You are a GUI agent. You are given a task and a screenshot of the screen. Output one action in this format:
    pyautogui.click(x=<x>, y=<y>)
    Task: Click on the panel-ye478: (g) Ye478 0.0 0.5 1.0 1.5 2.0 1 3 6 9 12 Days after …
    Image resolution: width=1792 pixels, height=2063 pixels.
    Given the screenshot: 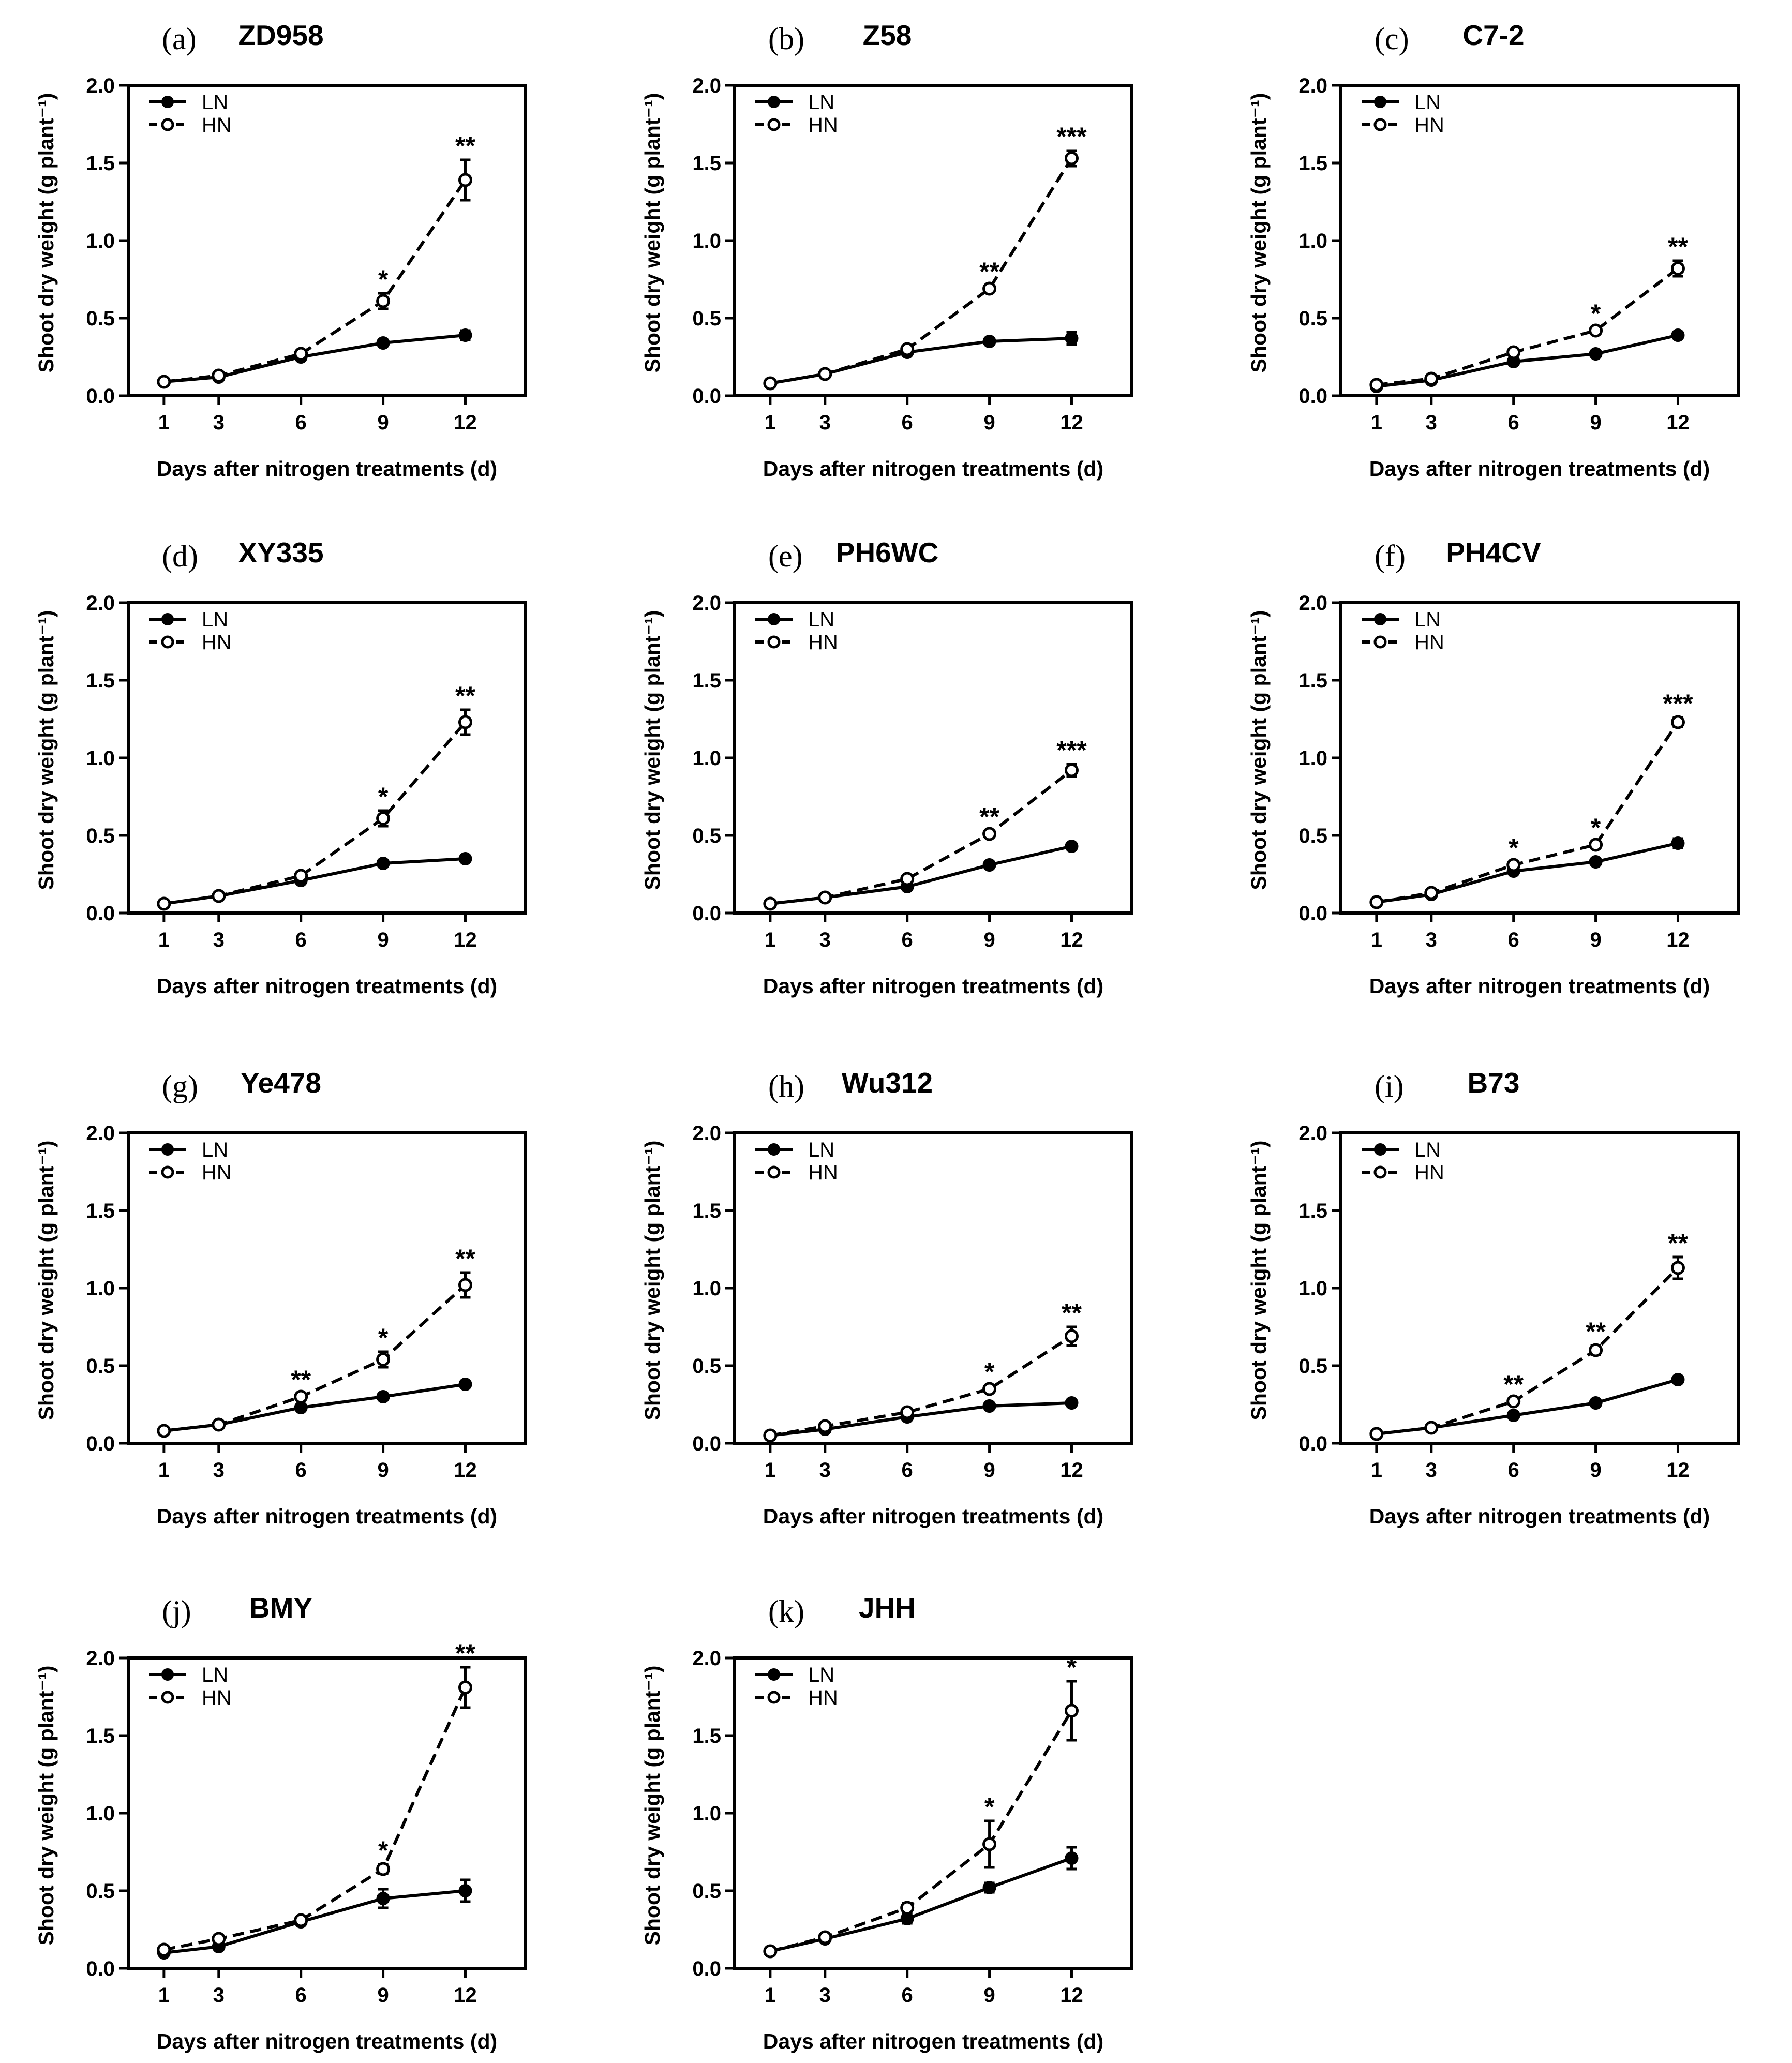 What is the action you would take?
    pyautogui.click(x=280, y=1297)
    